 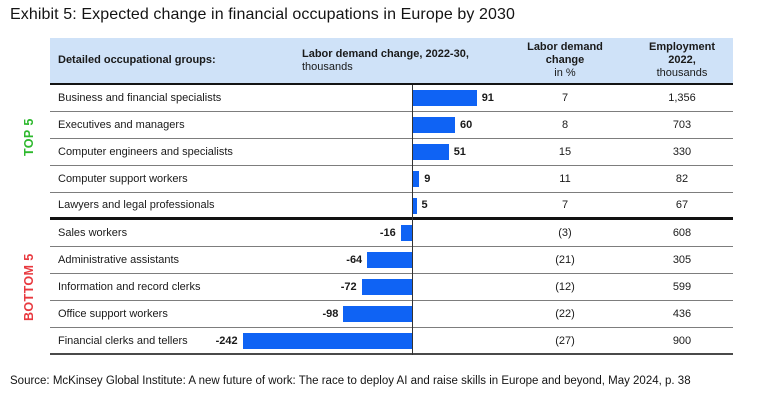 I want to click on occupation-label: Computer engineers and specialists, so click(x=145, y=152).